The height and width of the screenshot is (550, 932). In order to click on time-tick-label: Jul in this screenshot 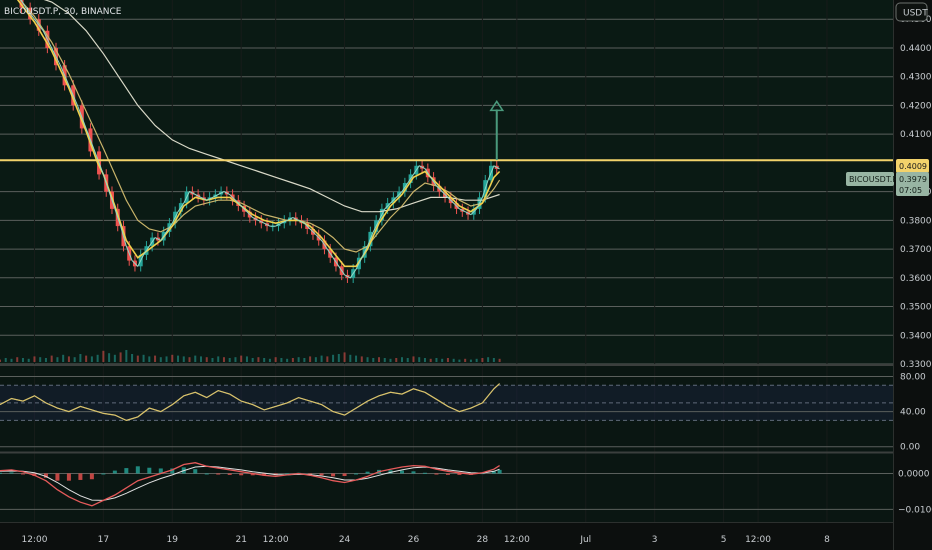, I will do `click(585, 540)`.